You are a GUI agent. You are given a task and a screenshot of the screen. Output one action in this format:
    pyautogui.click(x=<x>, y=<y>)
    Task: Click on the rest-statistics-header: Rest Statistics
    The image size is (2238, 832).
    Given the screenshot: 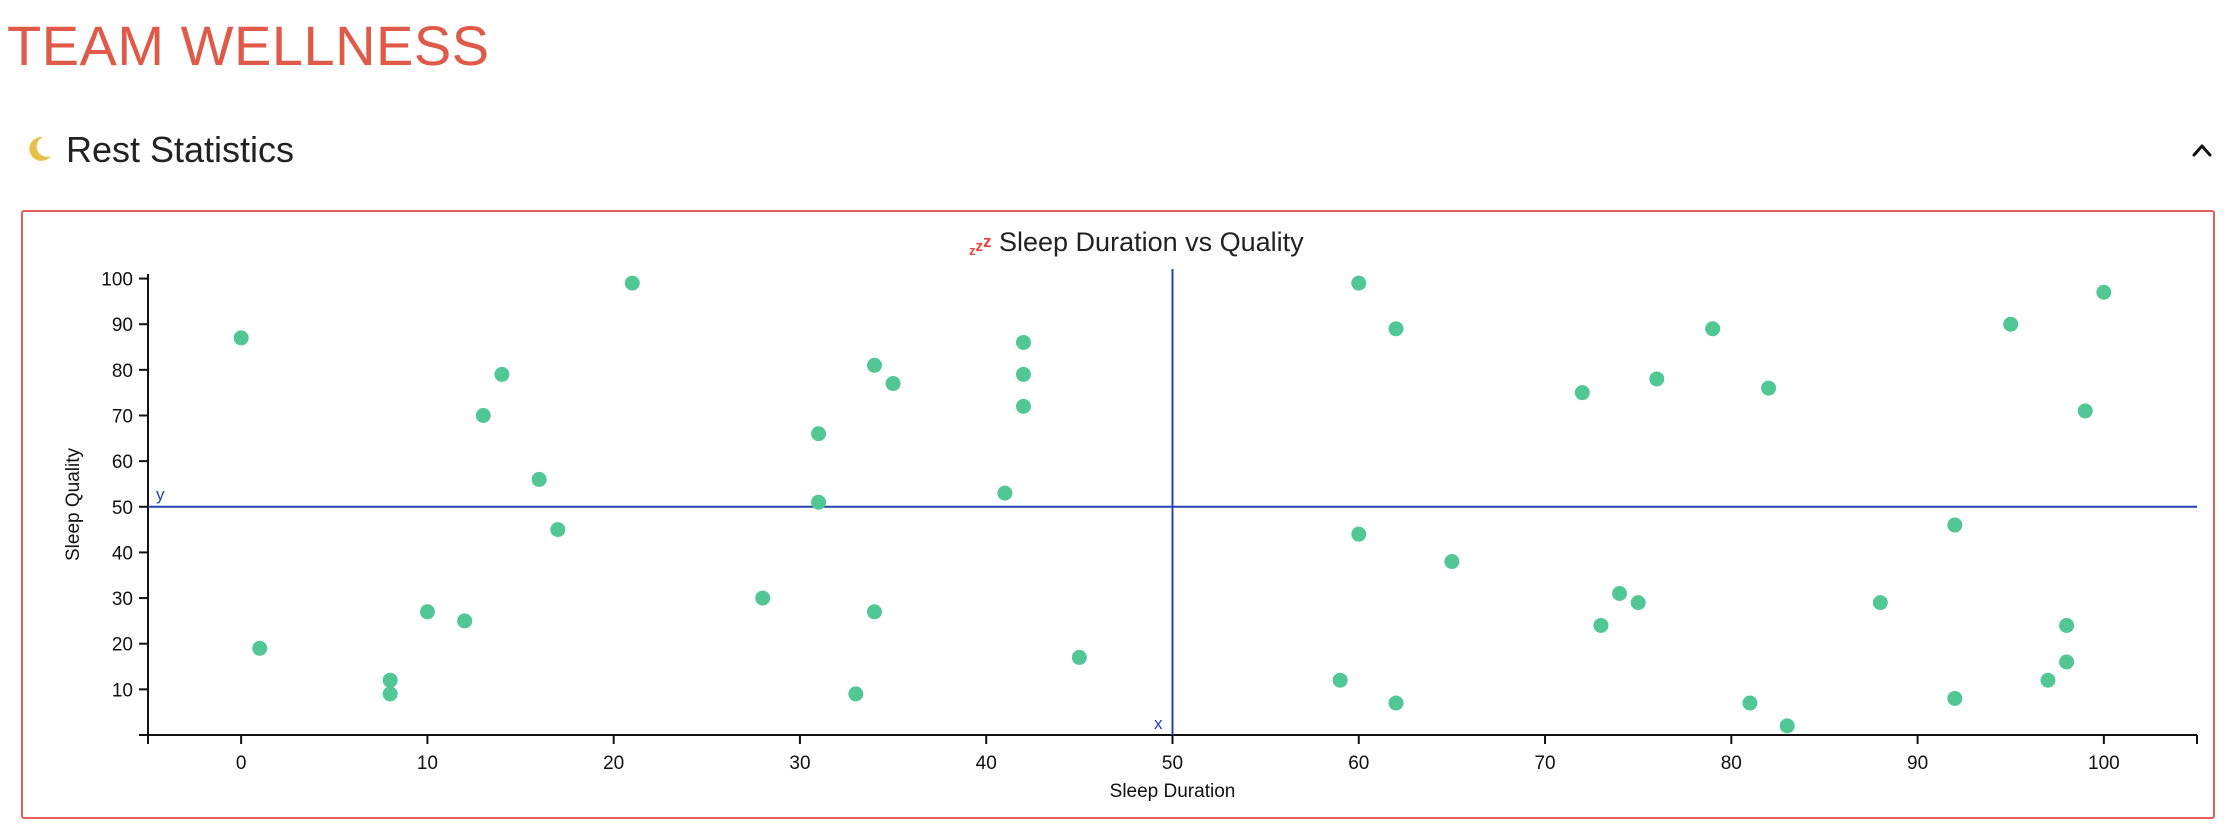 What is the action you would take?
    pyautogui.click(x=1119, y=152)
    